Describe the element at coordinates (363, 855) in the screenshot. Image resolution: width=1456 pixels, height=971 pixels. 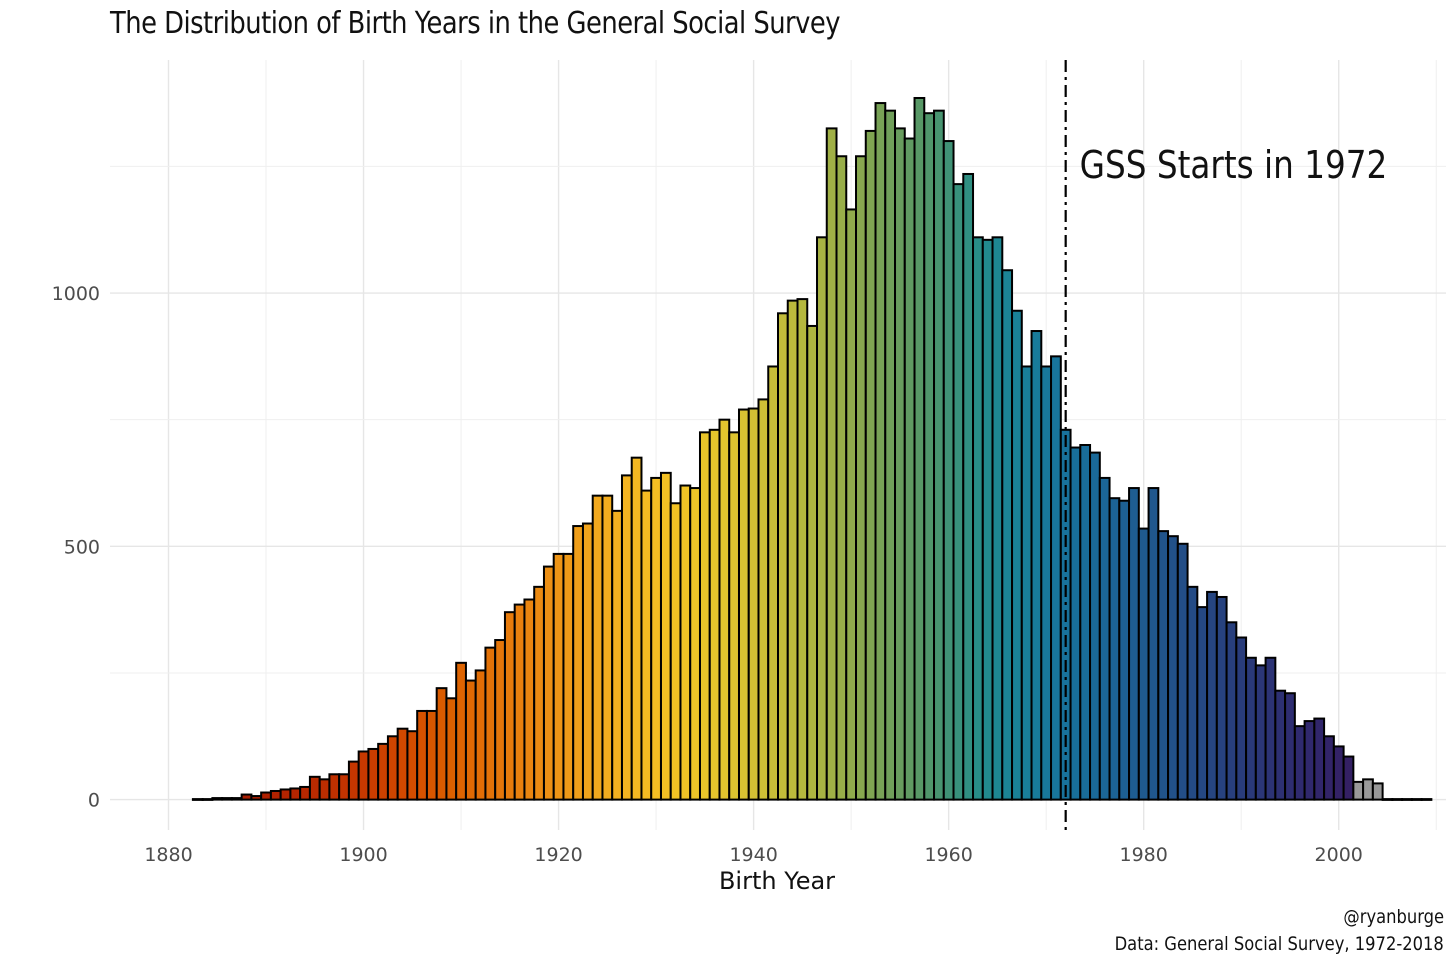
I see `x-tick-label: 1900` at that location.